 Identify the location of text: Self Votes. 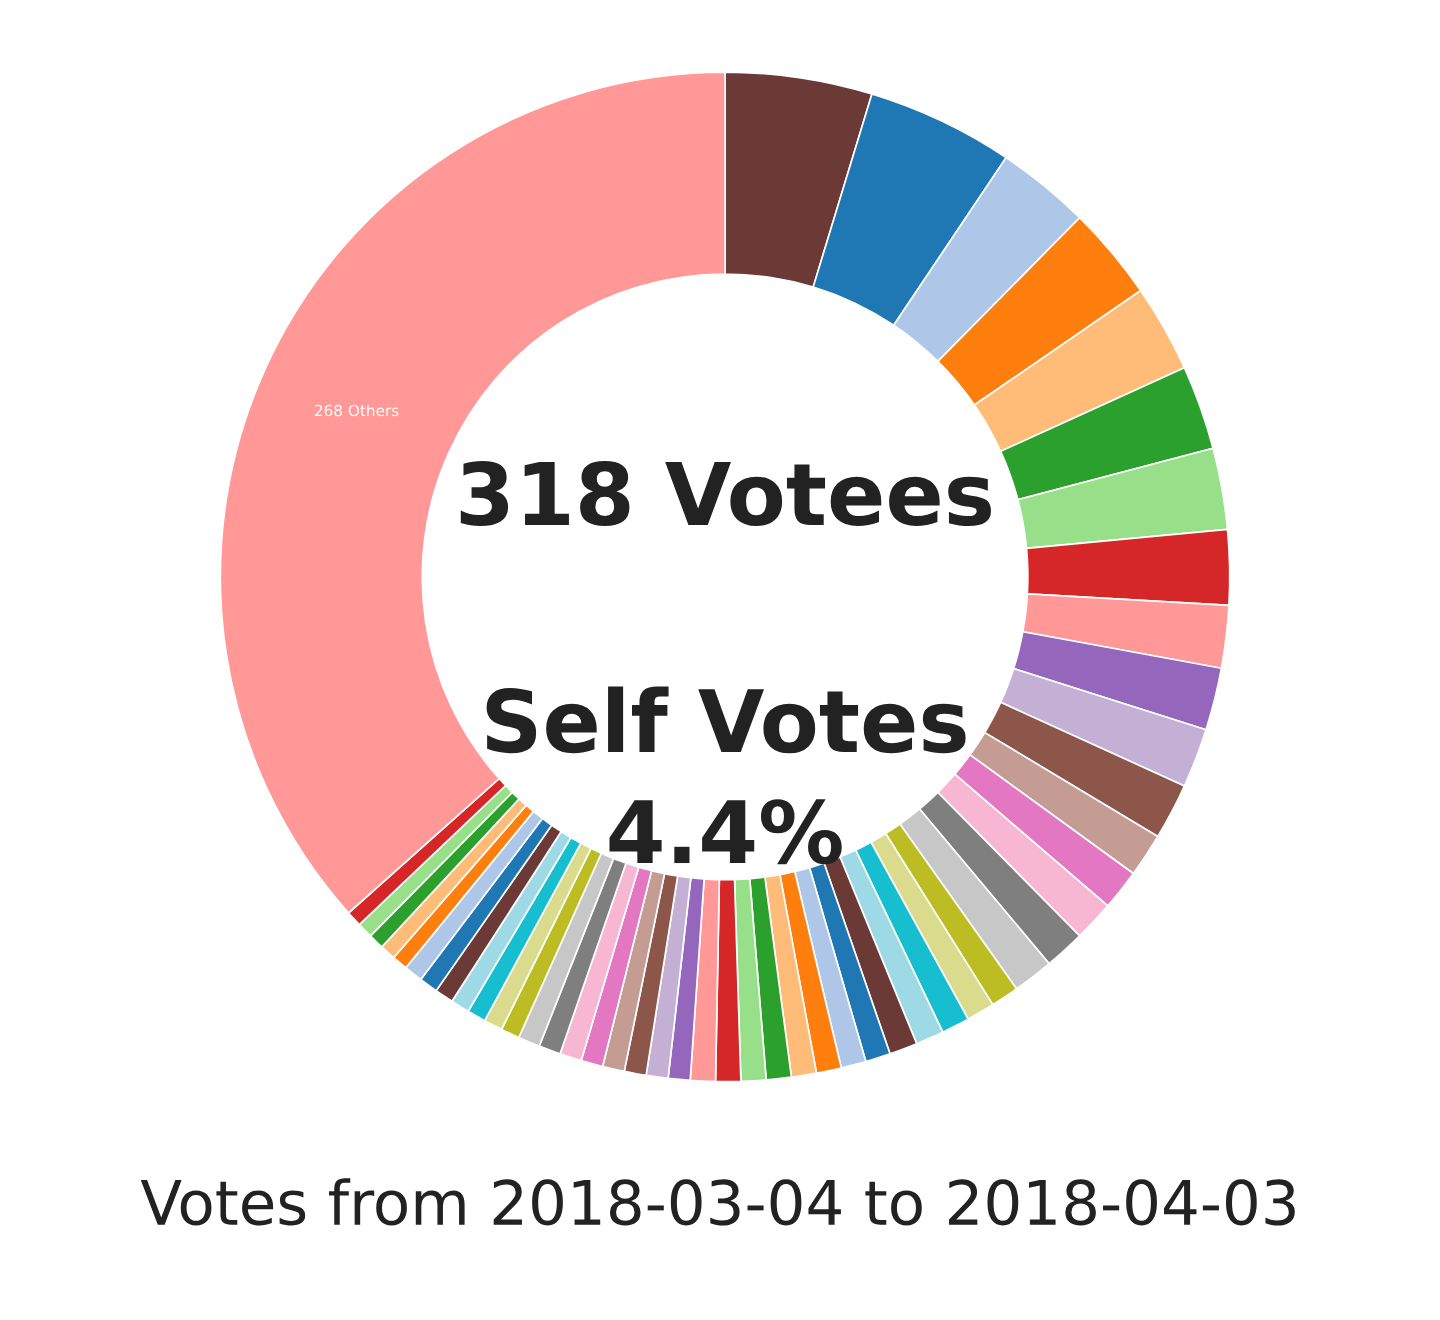
(726, 720).